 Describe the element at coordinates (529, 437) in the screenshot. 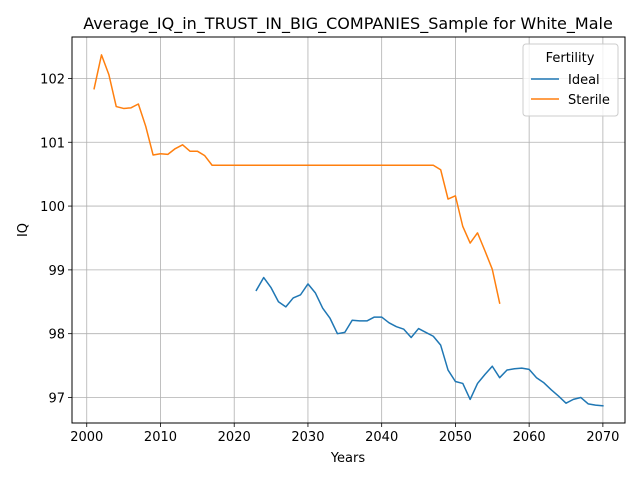

I see `x-tick-label: 2060` at that location.